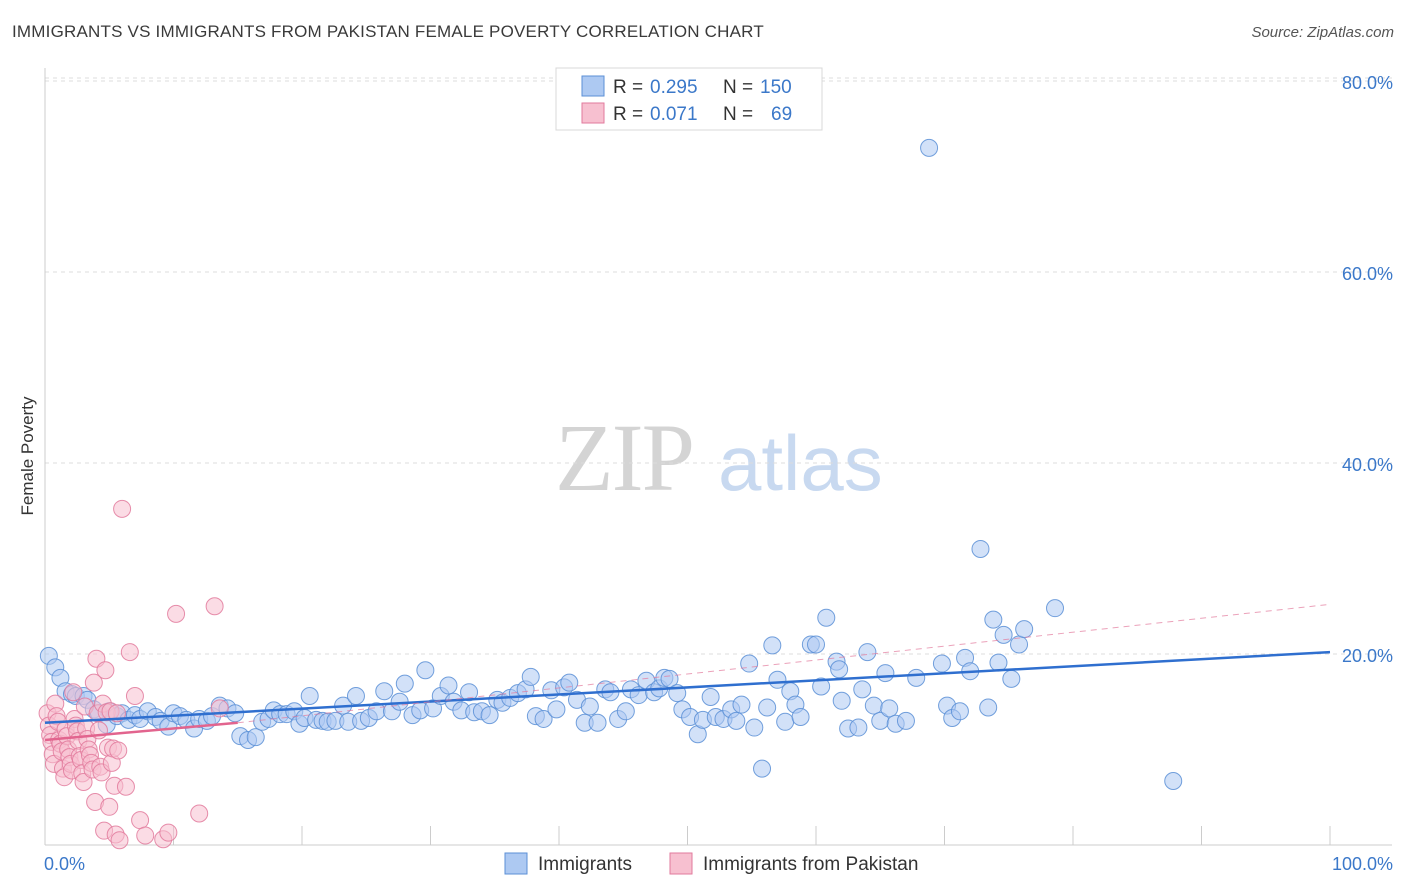 This screenshot has width=1406, height=892. What do you see at coordinates (674, 114) in the screenshot?
I see `legend-r-value-pakistan: 0.071` at bounding box center [674, 114].